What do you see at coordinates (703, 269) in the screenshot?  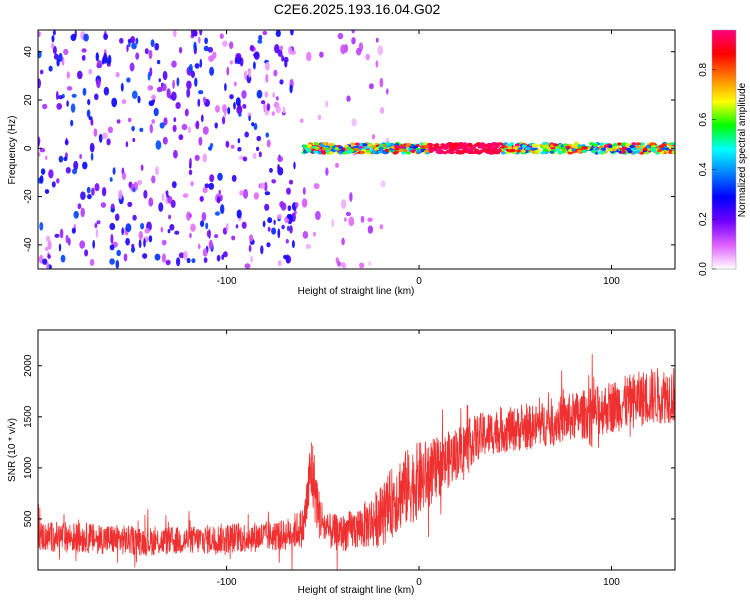 I see `colorbar-tick-label: 0.0` at bounding box center [703, 269].